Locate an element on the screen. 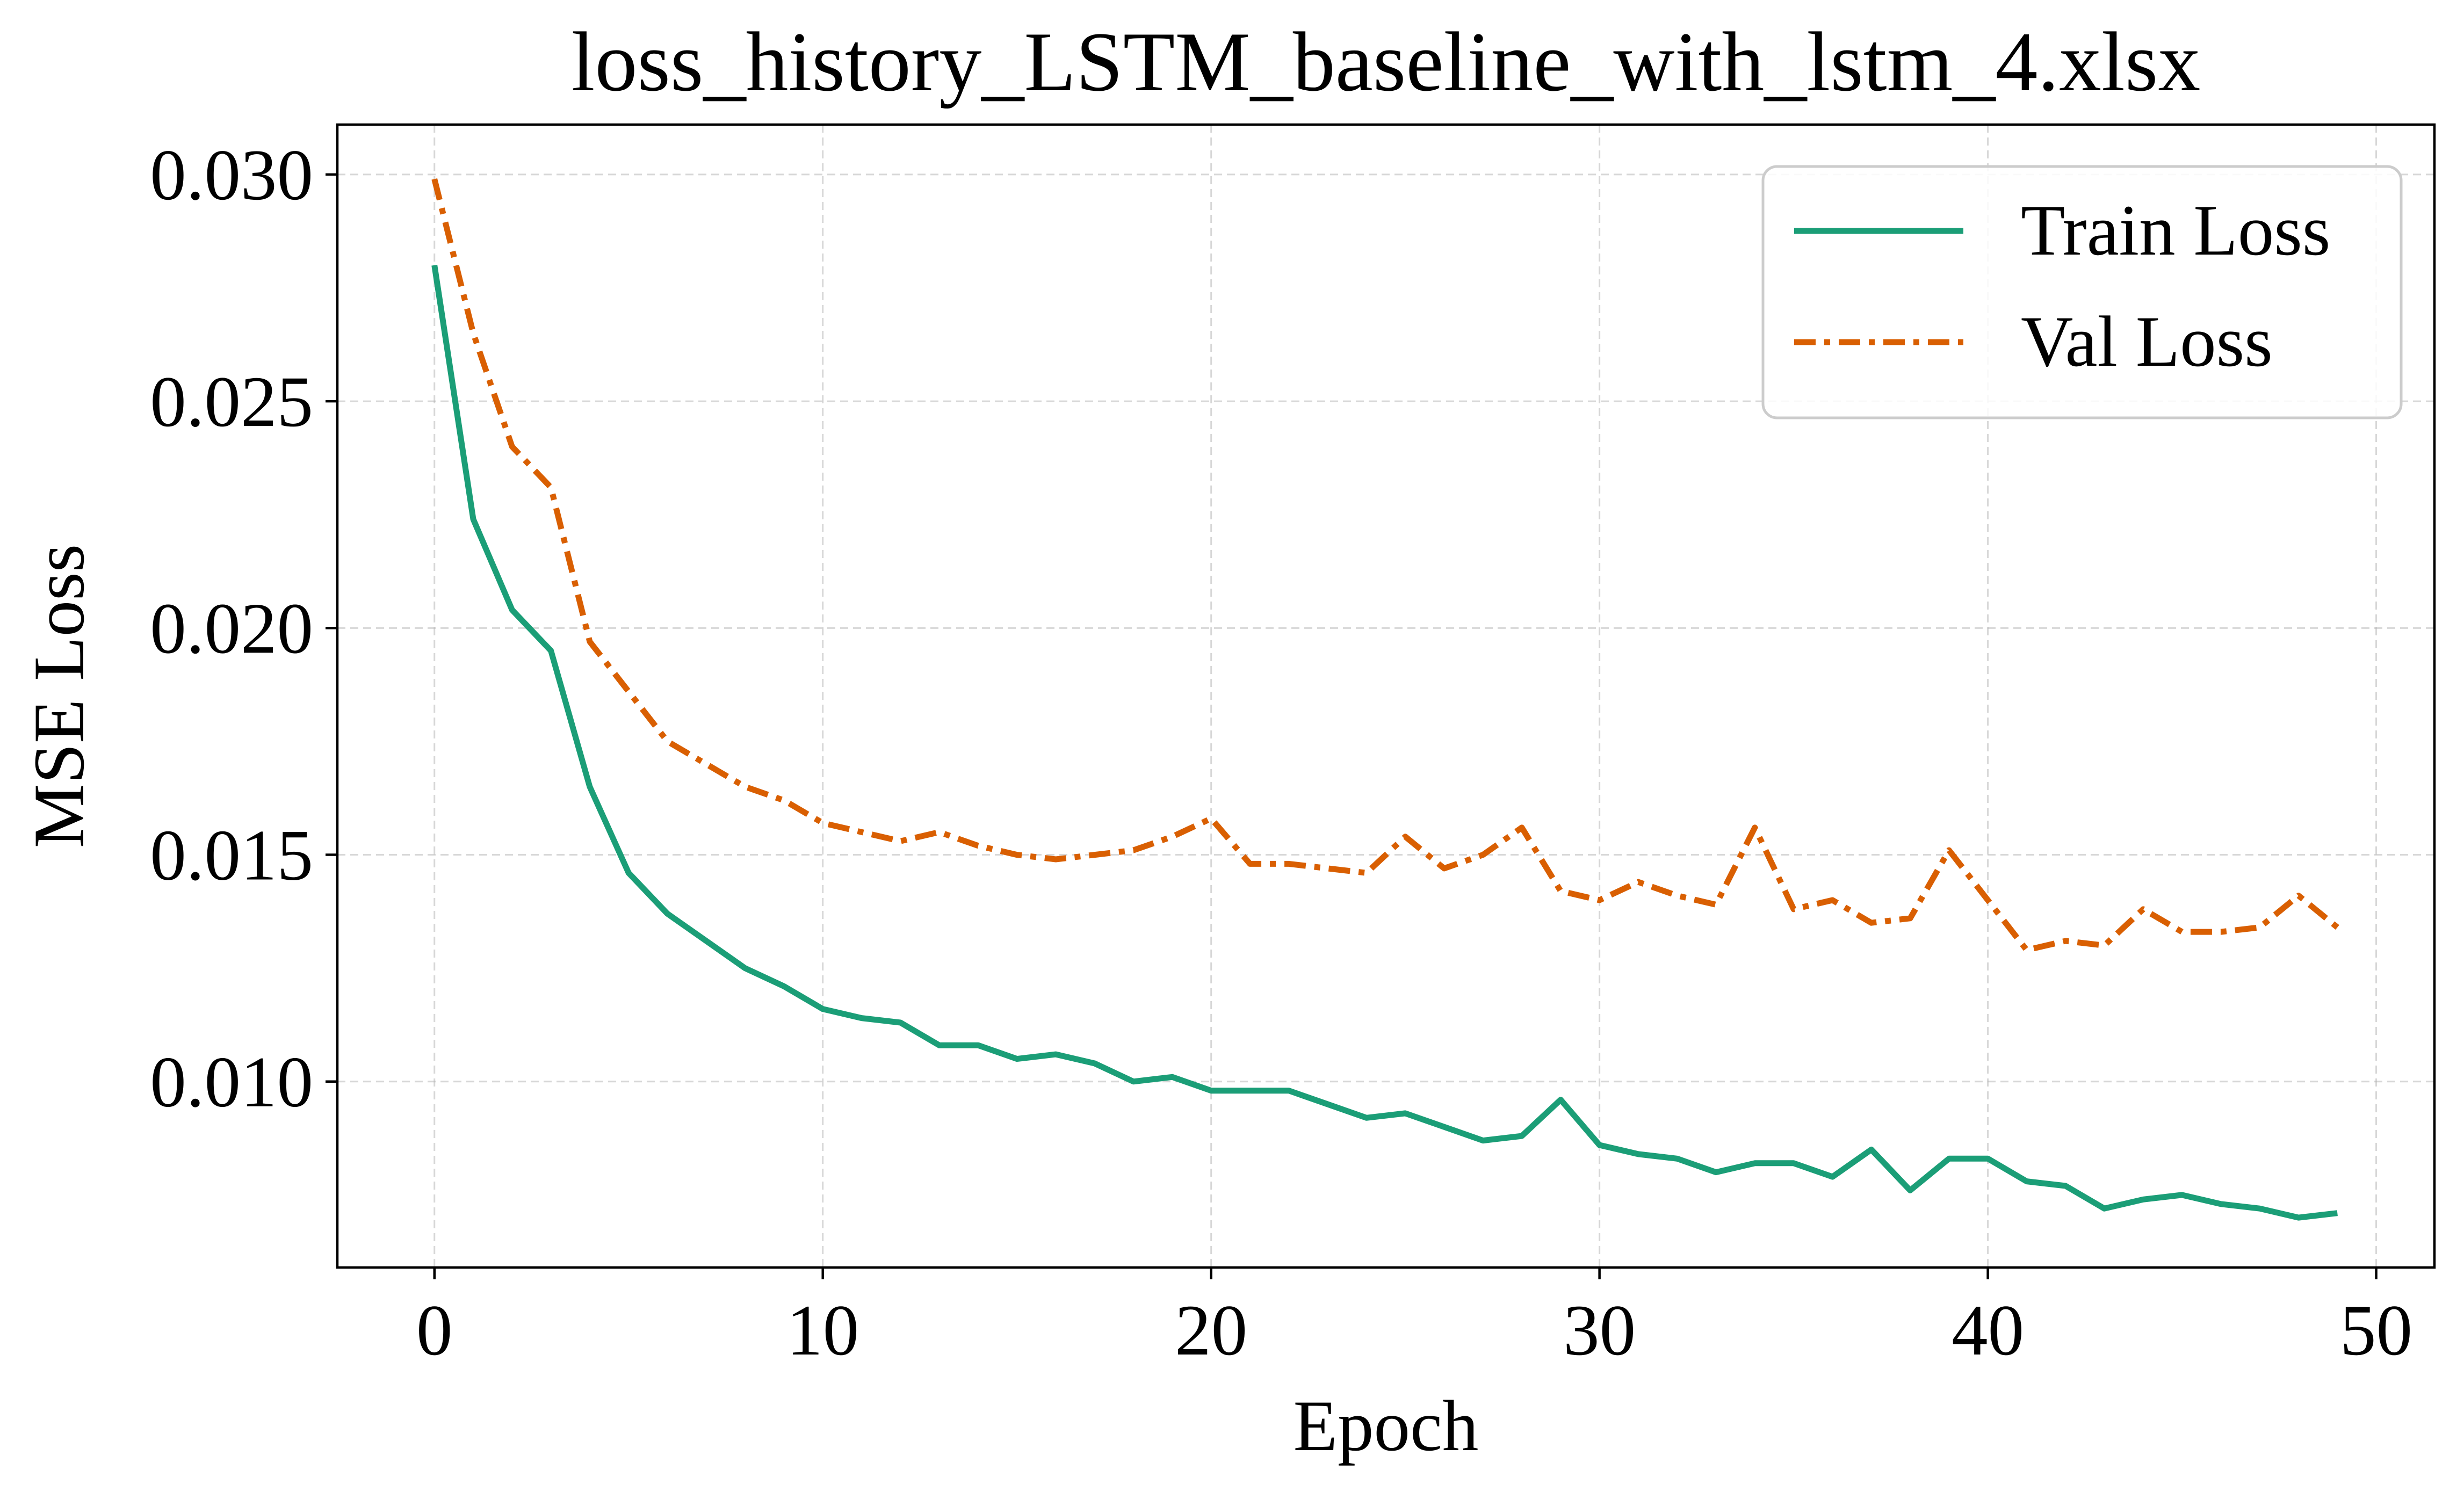 The width and height of the screenshot is (2464, 1492). x-tick-label: 0 is located at coordinates (434, 1331).